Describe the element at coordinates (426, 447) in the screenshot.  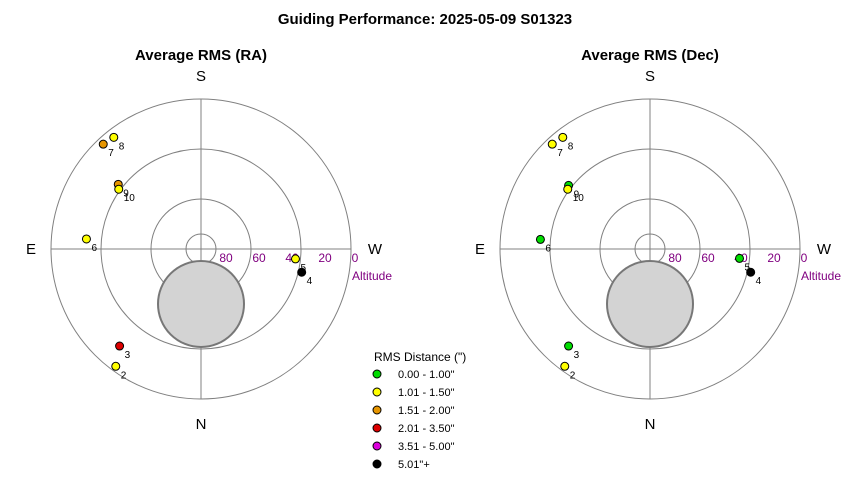
I see `legend-item-label: 3.51 - 5.00"` at that location.